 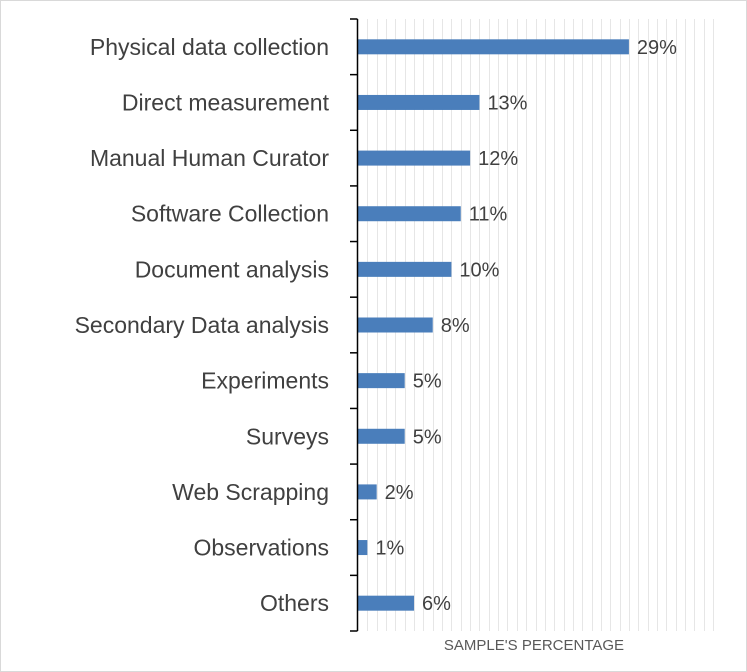 I want to click on data-label: 1%, so click(x=389, y=549).